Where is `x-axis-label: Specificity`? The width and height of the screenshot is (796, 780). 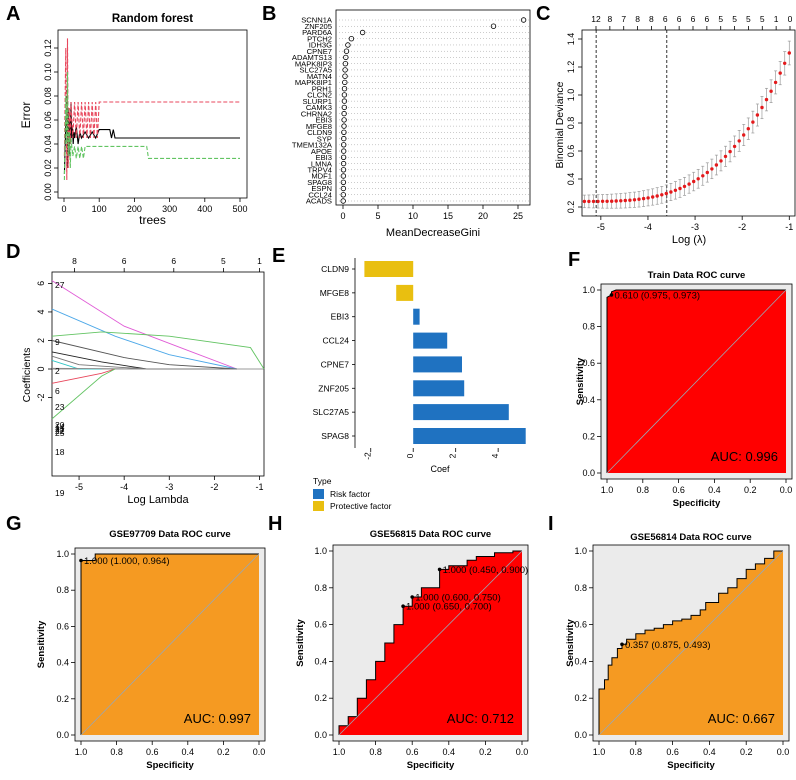 x-axis-label: Specificity is located at coordinates (691, 765).